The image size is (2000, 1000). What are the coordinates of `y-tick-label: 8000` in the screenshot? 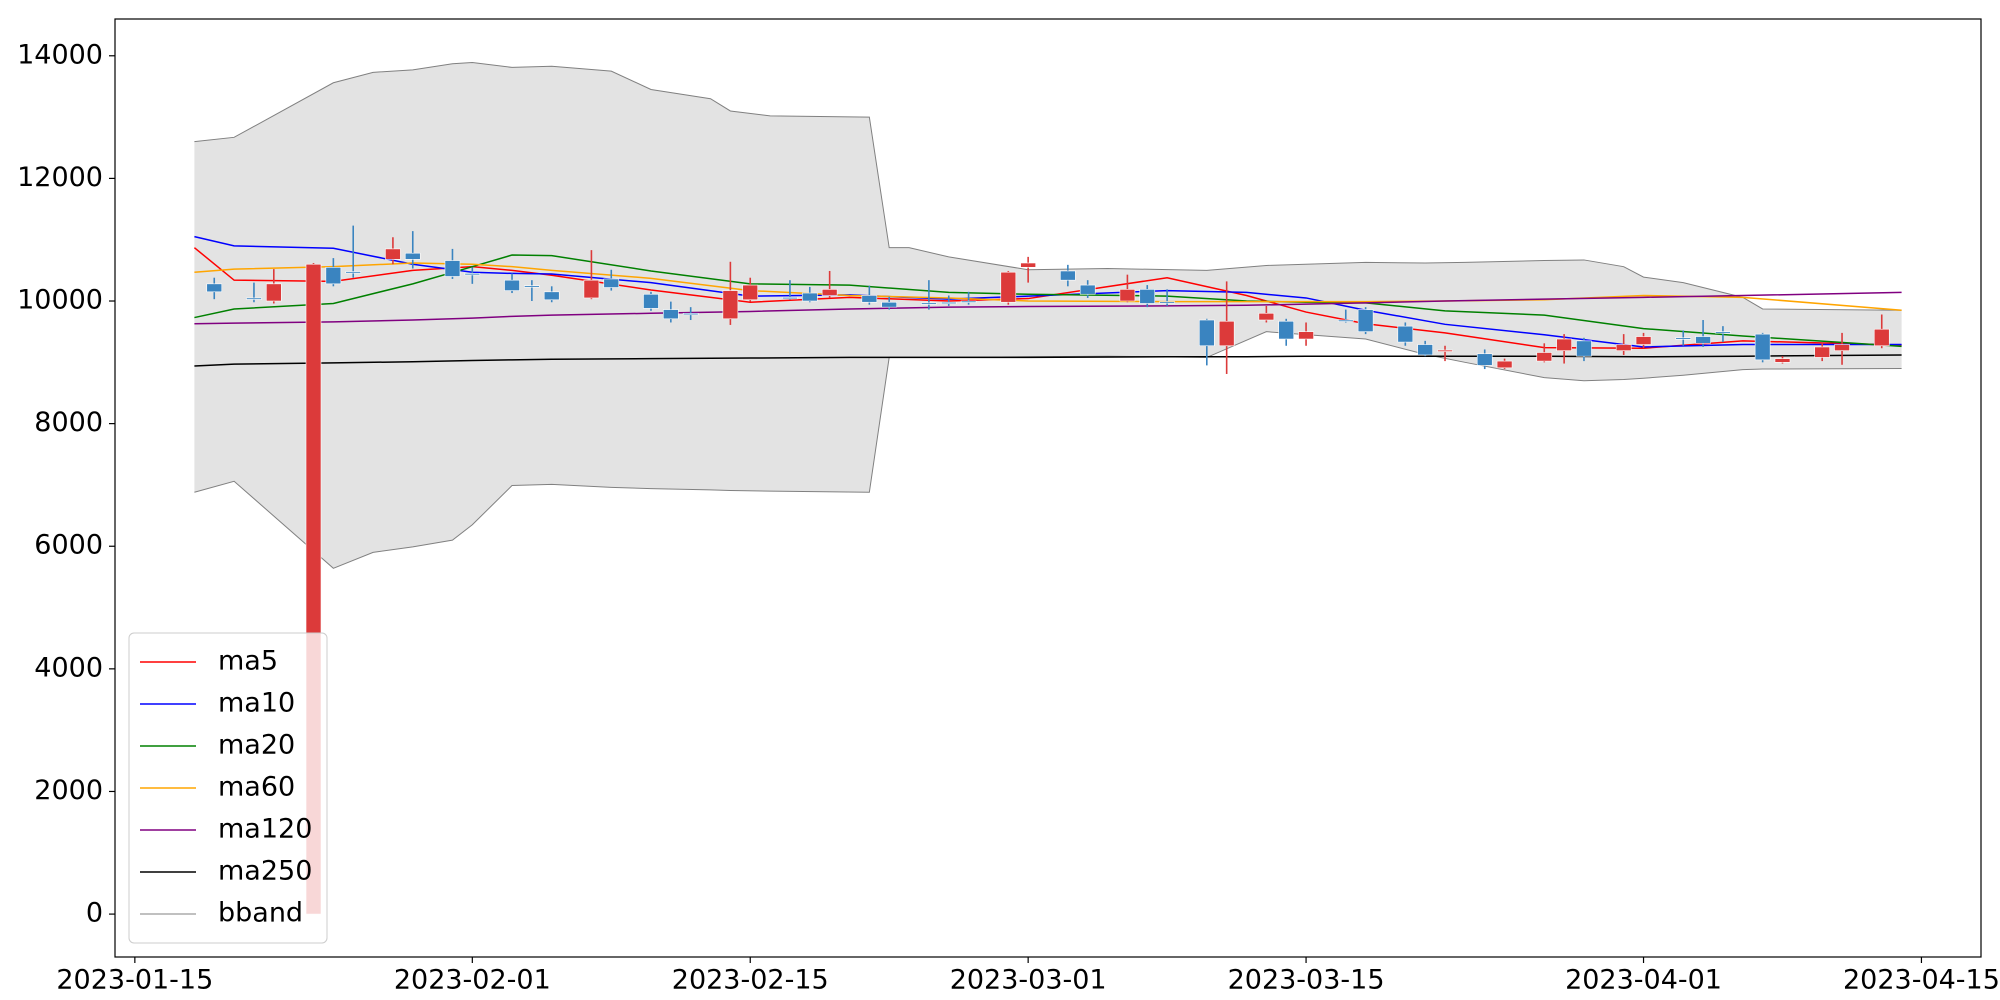 It's located at (68, 422).